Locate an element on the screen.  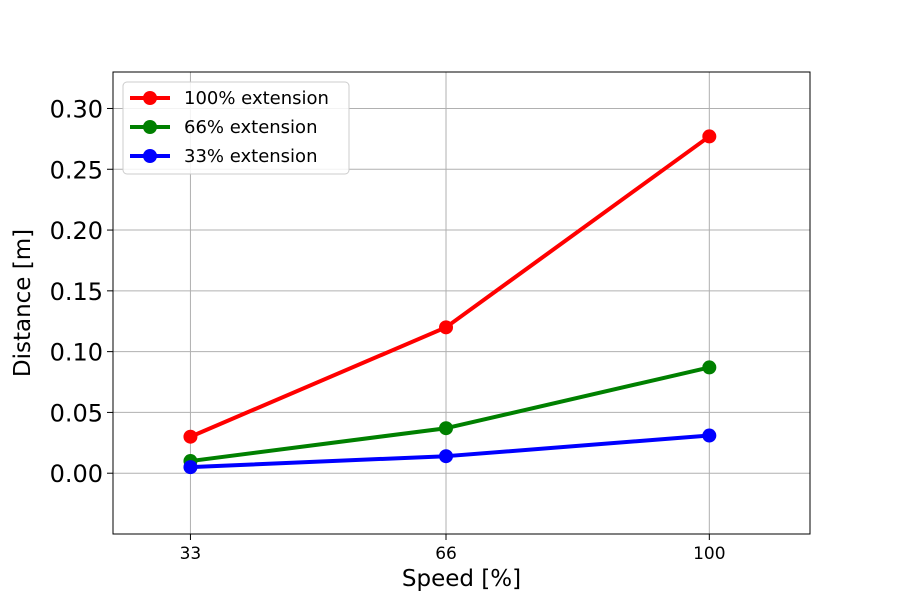
y-axis-ticks: 0.00 0.05 0.10 0.15 0.20 0.25 0.30 is located at coordinates (81, 291).